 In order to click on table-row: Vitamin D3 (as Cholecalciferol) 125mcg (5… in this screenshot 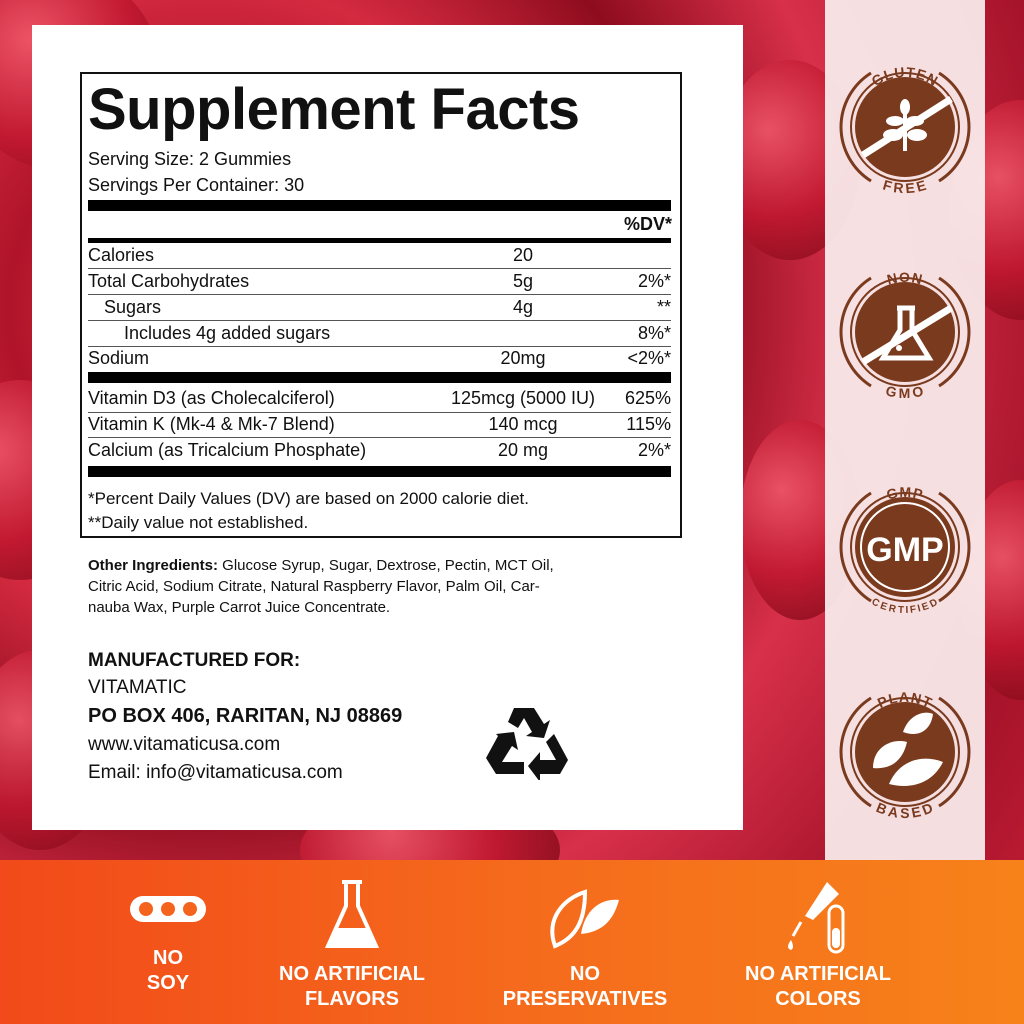, I will do `click(379, 398)`.